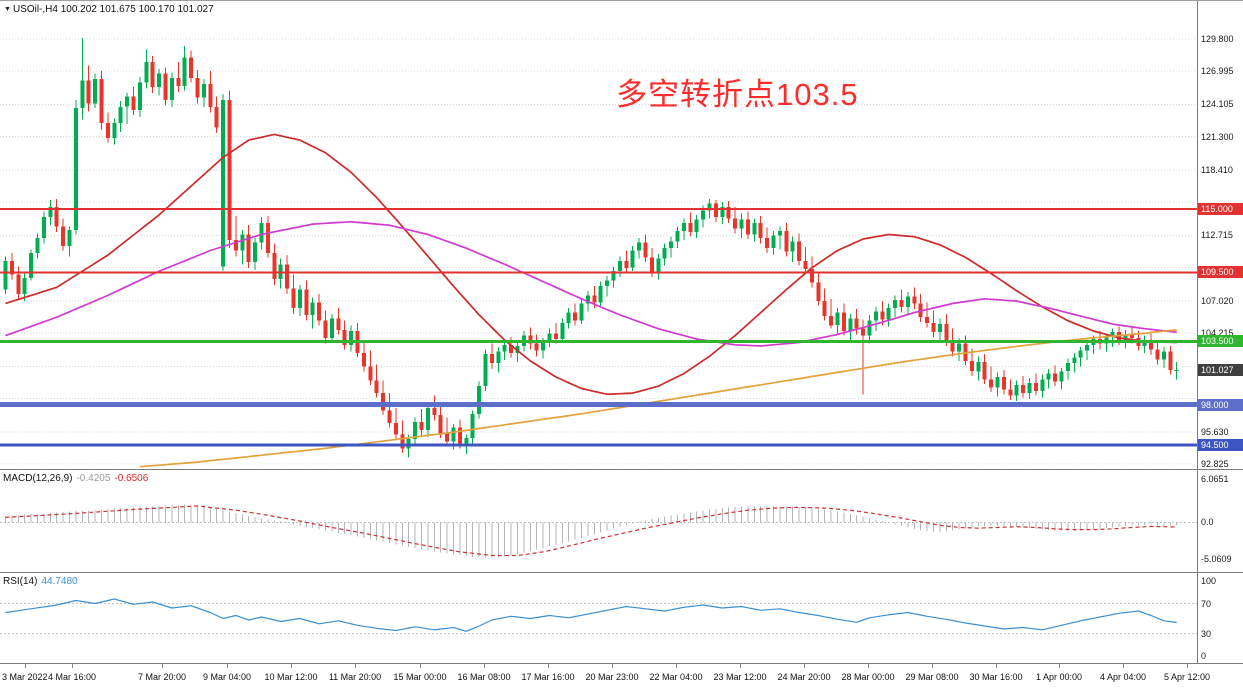 This screenshot has width=1243, height=693. I want to click on macd-name: MACD(12,26,9), so click(38, 478).